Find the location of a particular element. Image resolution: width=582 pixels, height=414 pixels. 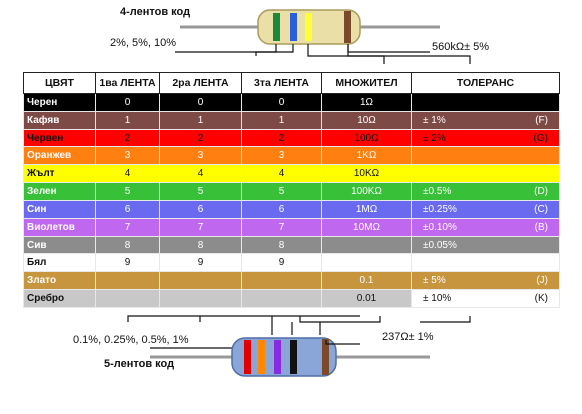

band-2-cell: 5 is located at coordinates (200, 191).